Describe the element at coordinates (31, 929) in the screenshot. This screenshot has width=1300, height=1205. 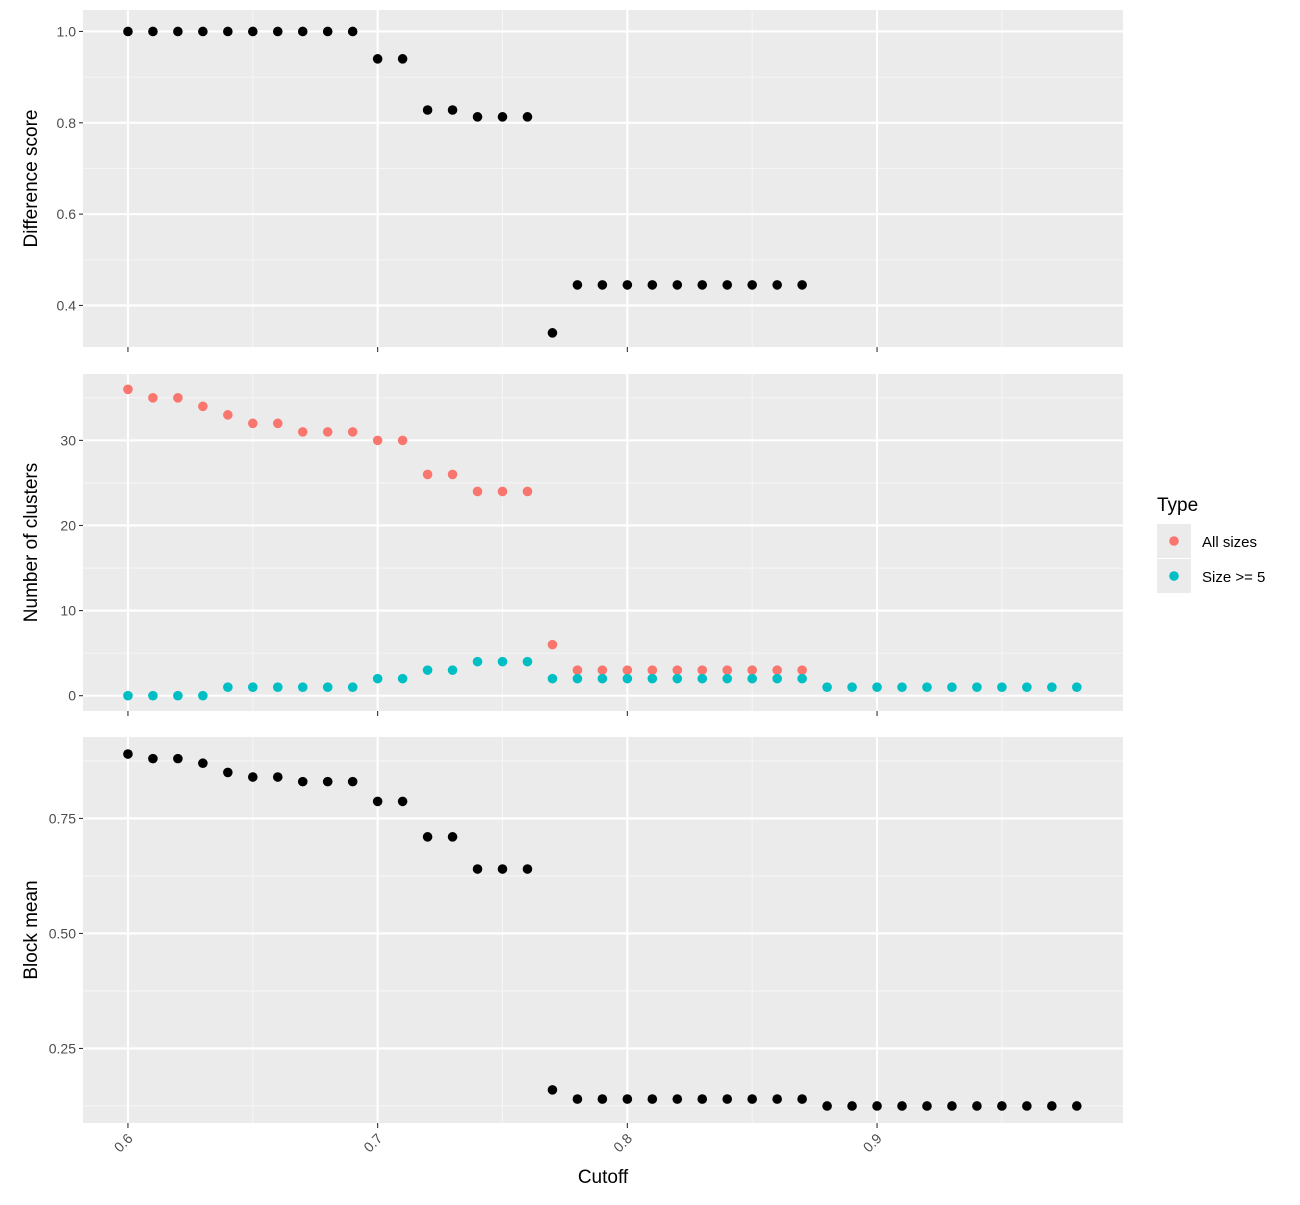
I see `y-axis-title: Block mean` at that location.